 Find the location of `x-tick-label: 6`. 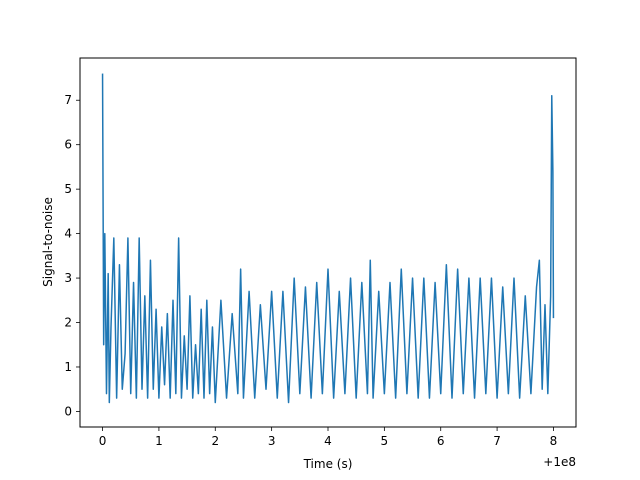

x-tick-label: 6 is located at coordinates (441, 441).